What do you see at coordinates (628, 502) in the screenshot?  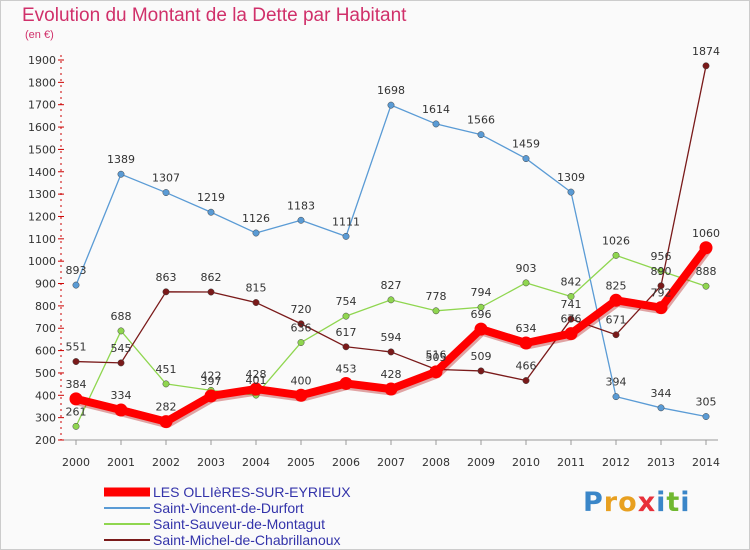 I see `logo-letter: o` at bounding box center [628, 502].